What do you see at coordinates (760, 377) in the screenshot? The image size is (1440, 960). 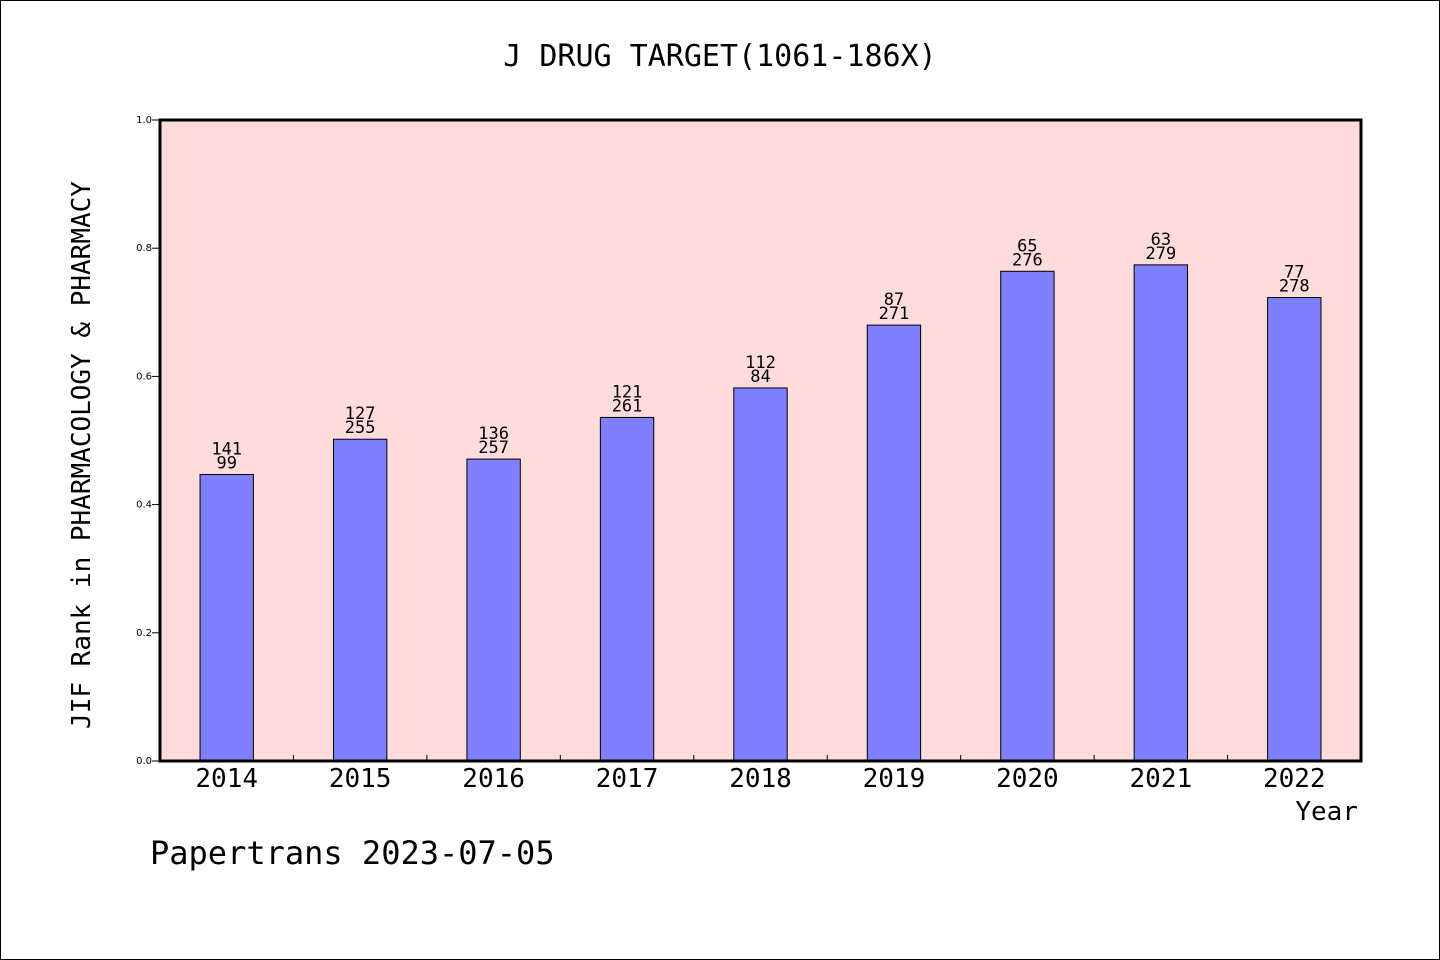 I see `bar-label-bottom: 84` at bounding box center [760, 377].